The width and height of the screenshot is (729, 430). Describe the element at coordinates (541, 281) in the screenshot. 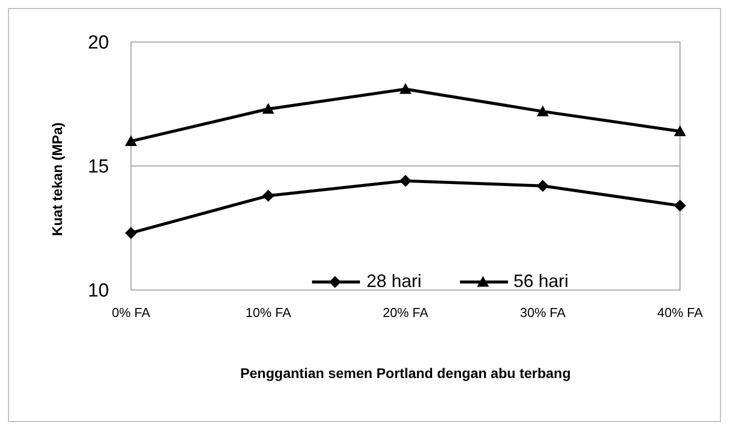

I see `legend-label: 56 hari` at that location.